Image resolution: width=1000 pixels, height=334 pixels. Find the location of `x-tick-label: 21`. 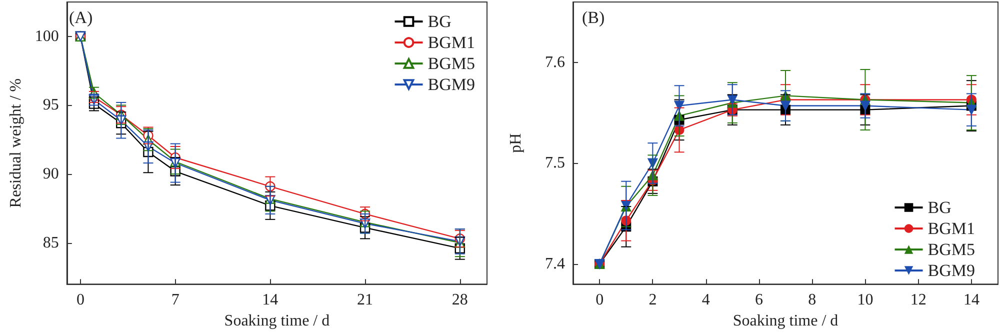

x-tick-label: 21 is located at coordinates (365, 300).